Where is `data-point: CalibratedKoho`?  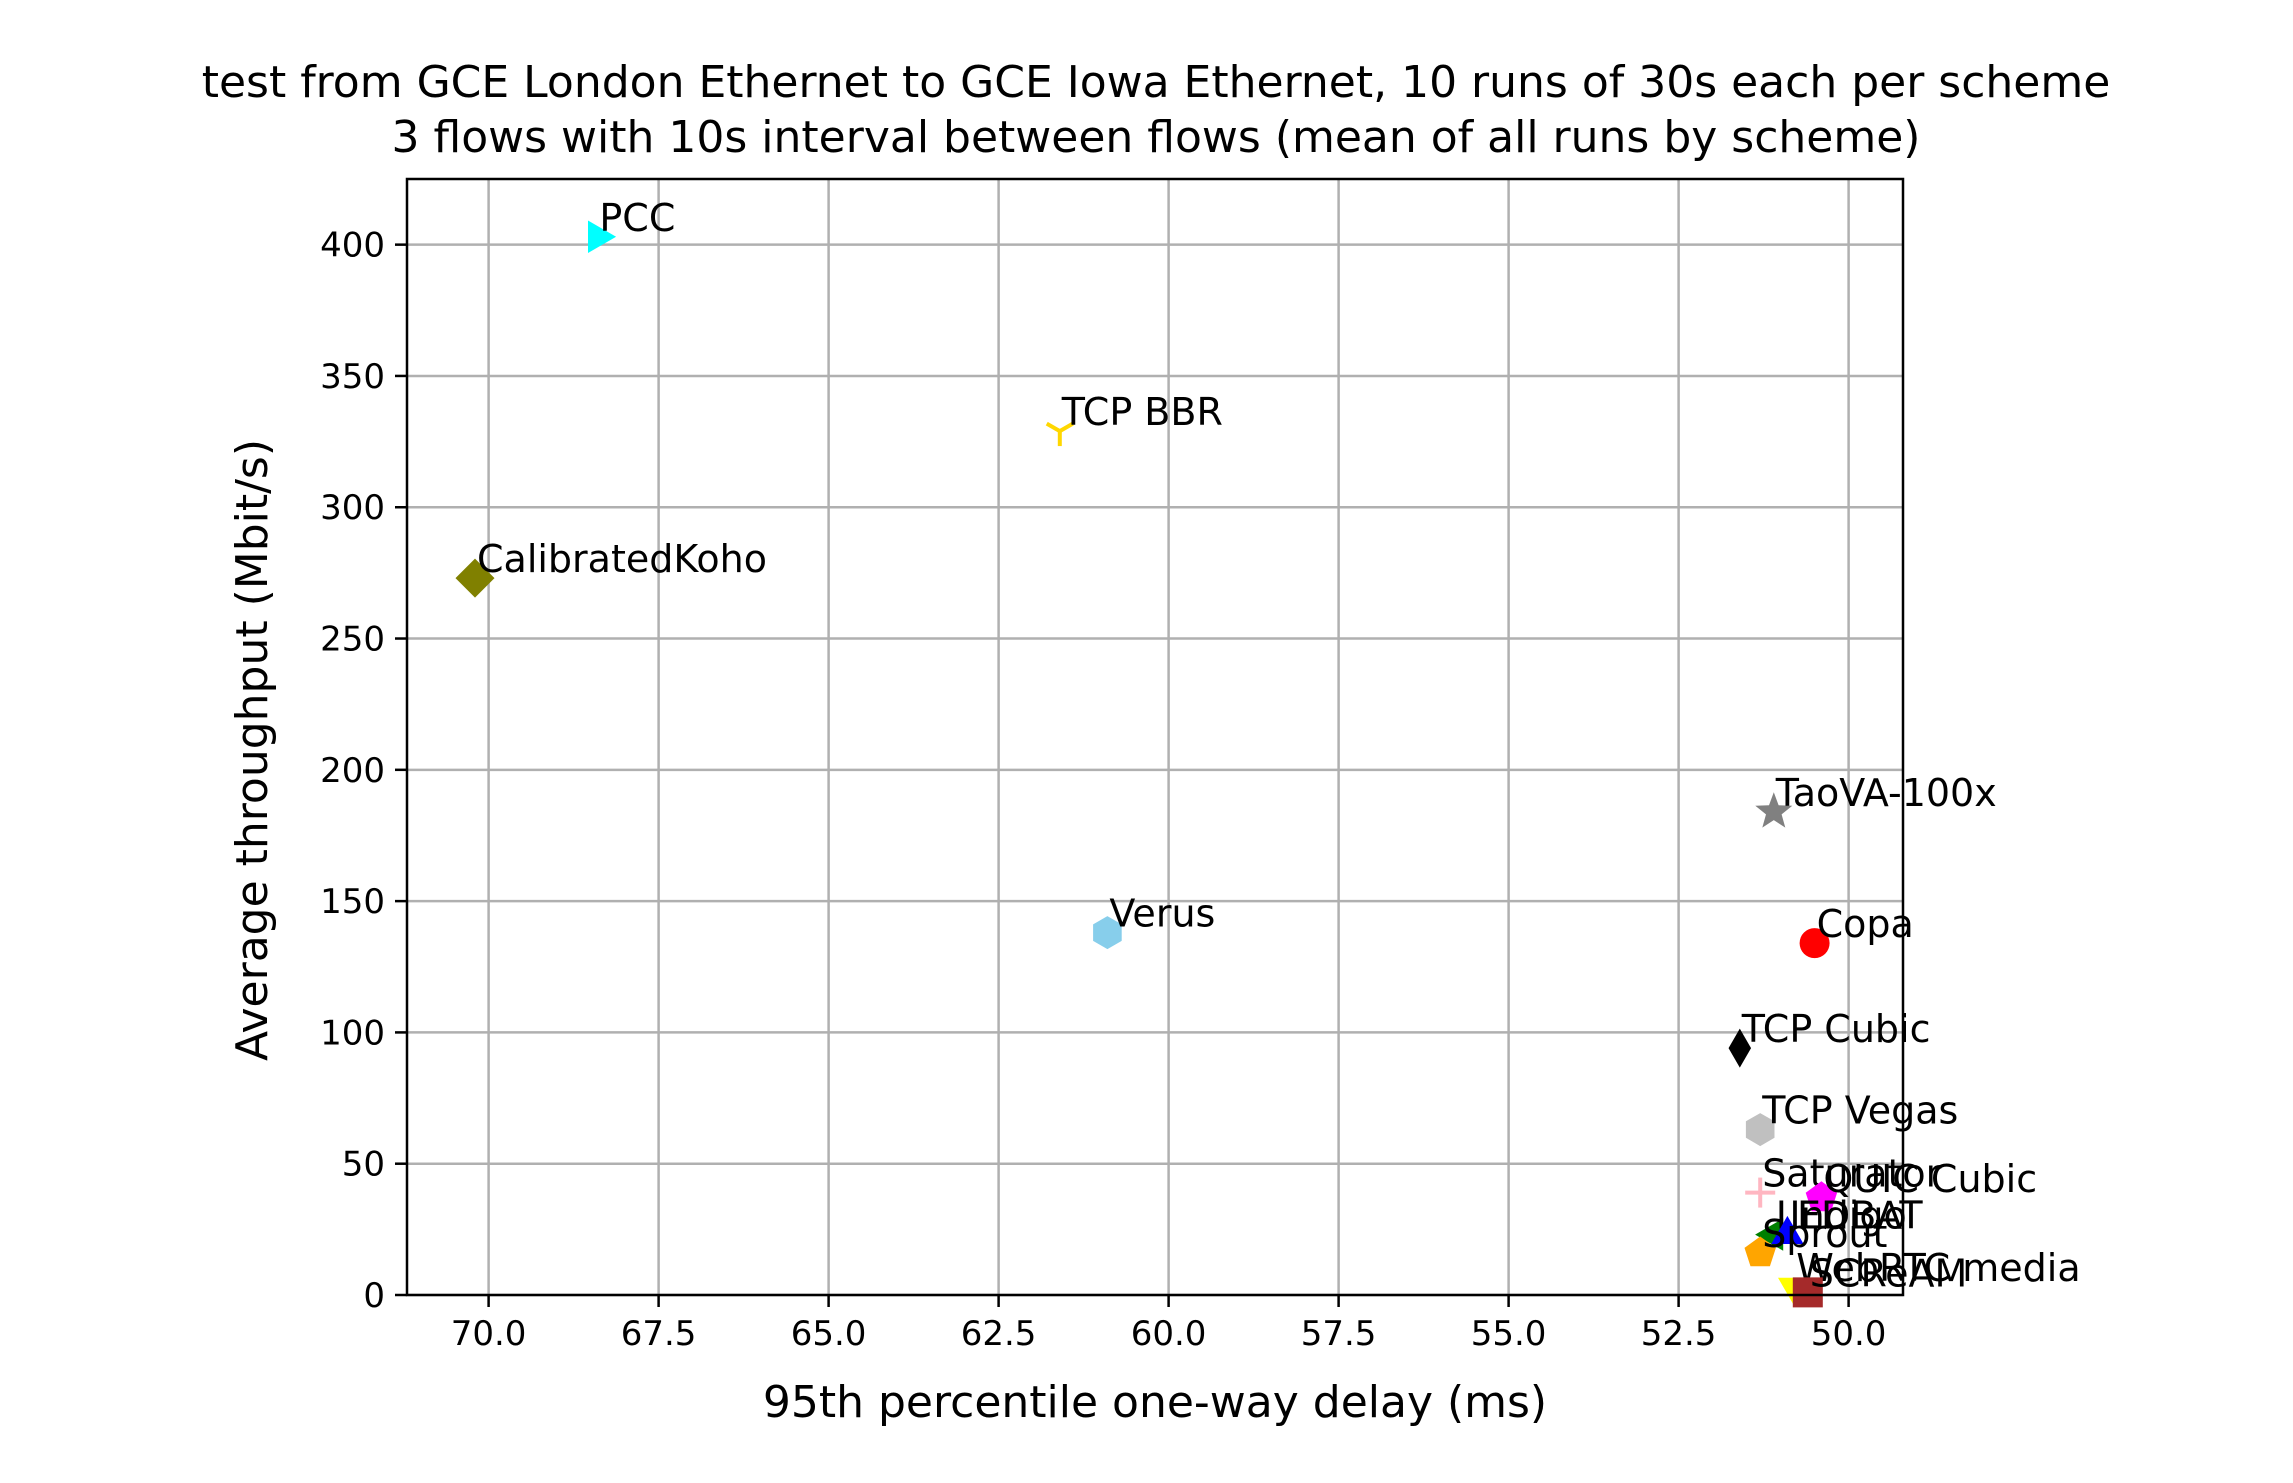 data-point: CalibratedKoho is located at coordinates (611, 567).